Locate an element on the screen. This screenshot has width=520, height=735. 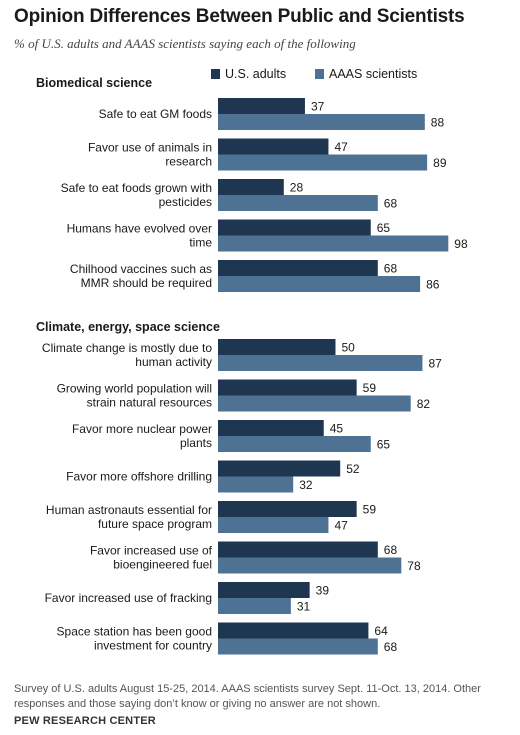
data-label: 98 is located at coordinates (461, 244).